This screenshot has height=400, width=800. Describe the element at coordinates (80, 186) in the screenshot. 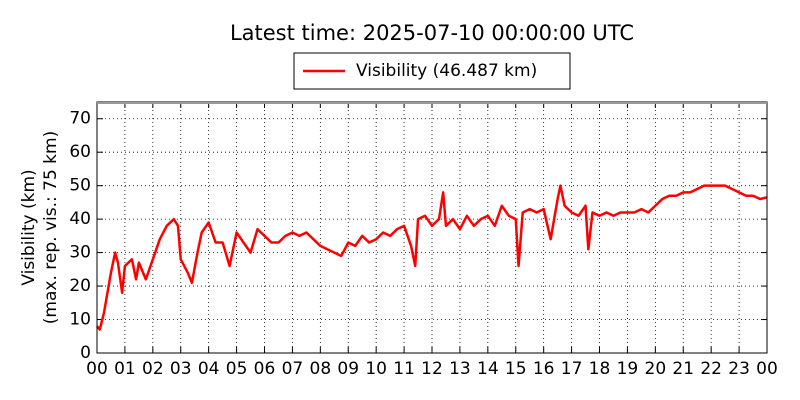

I see `y-tick-label: 50` at that location.